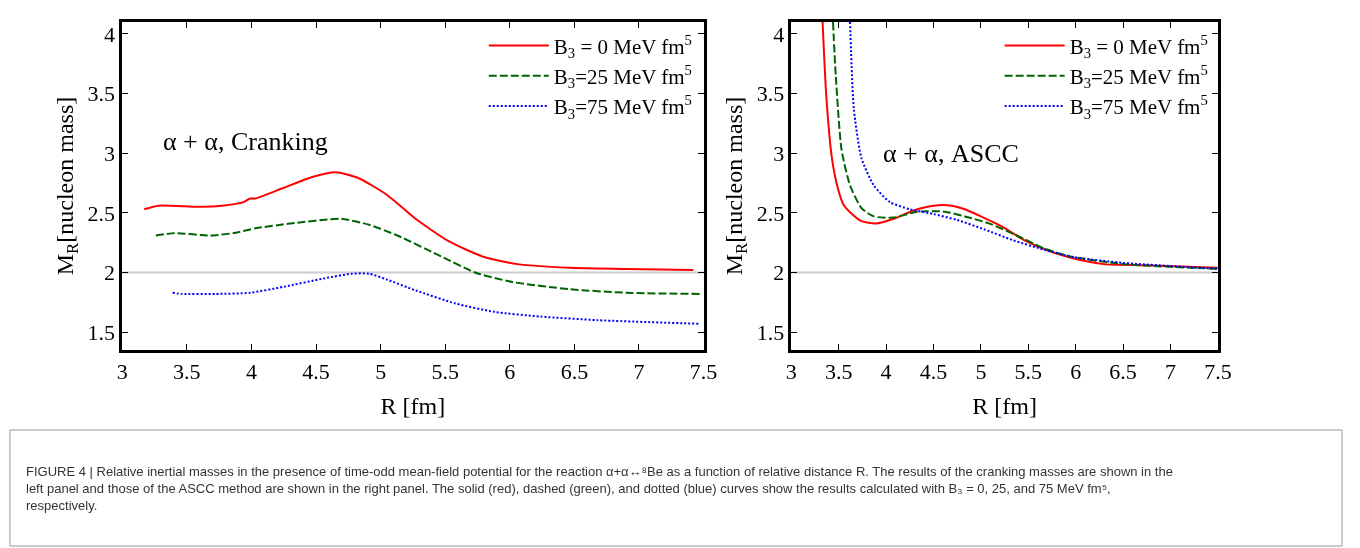  What do you see at coordinates (245, 141) in the screenshot?
I see `annotation: α + α, Cranking` at bounding box center [245, 141].